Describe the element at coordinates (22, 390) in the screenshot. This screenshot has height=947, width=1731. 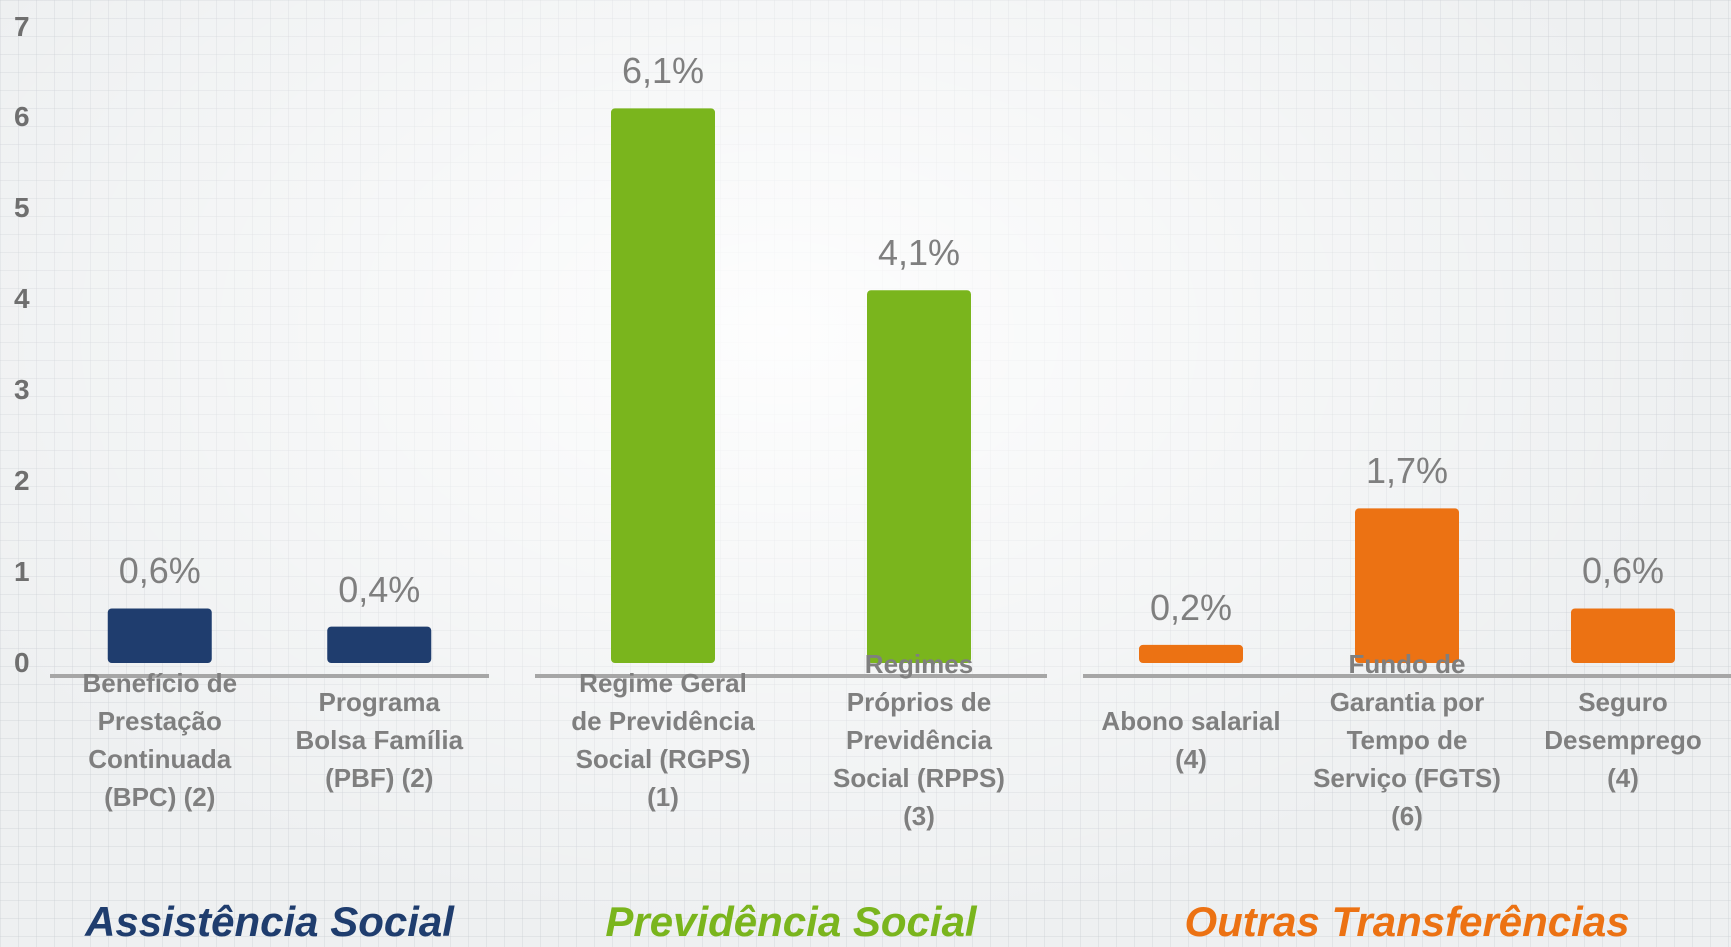
I see `y-tick-label: 3` at that location.